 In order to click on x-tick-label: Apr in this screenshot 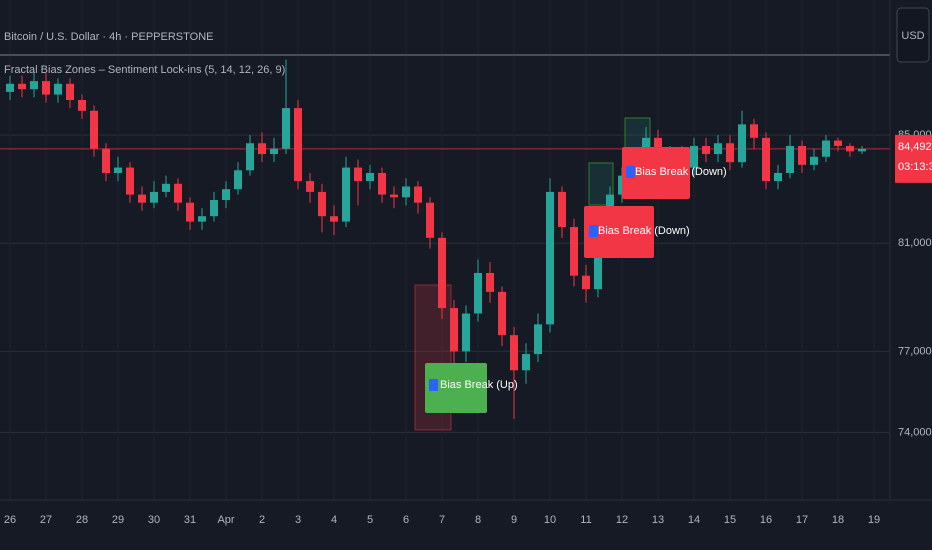, I will do `click(225, 520)`.